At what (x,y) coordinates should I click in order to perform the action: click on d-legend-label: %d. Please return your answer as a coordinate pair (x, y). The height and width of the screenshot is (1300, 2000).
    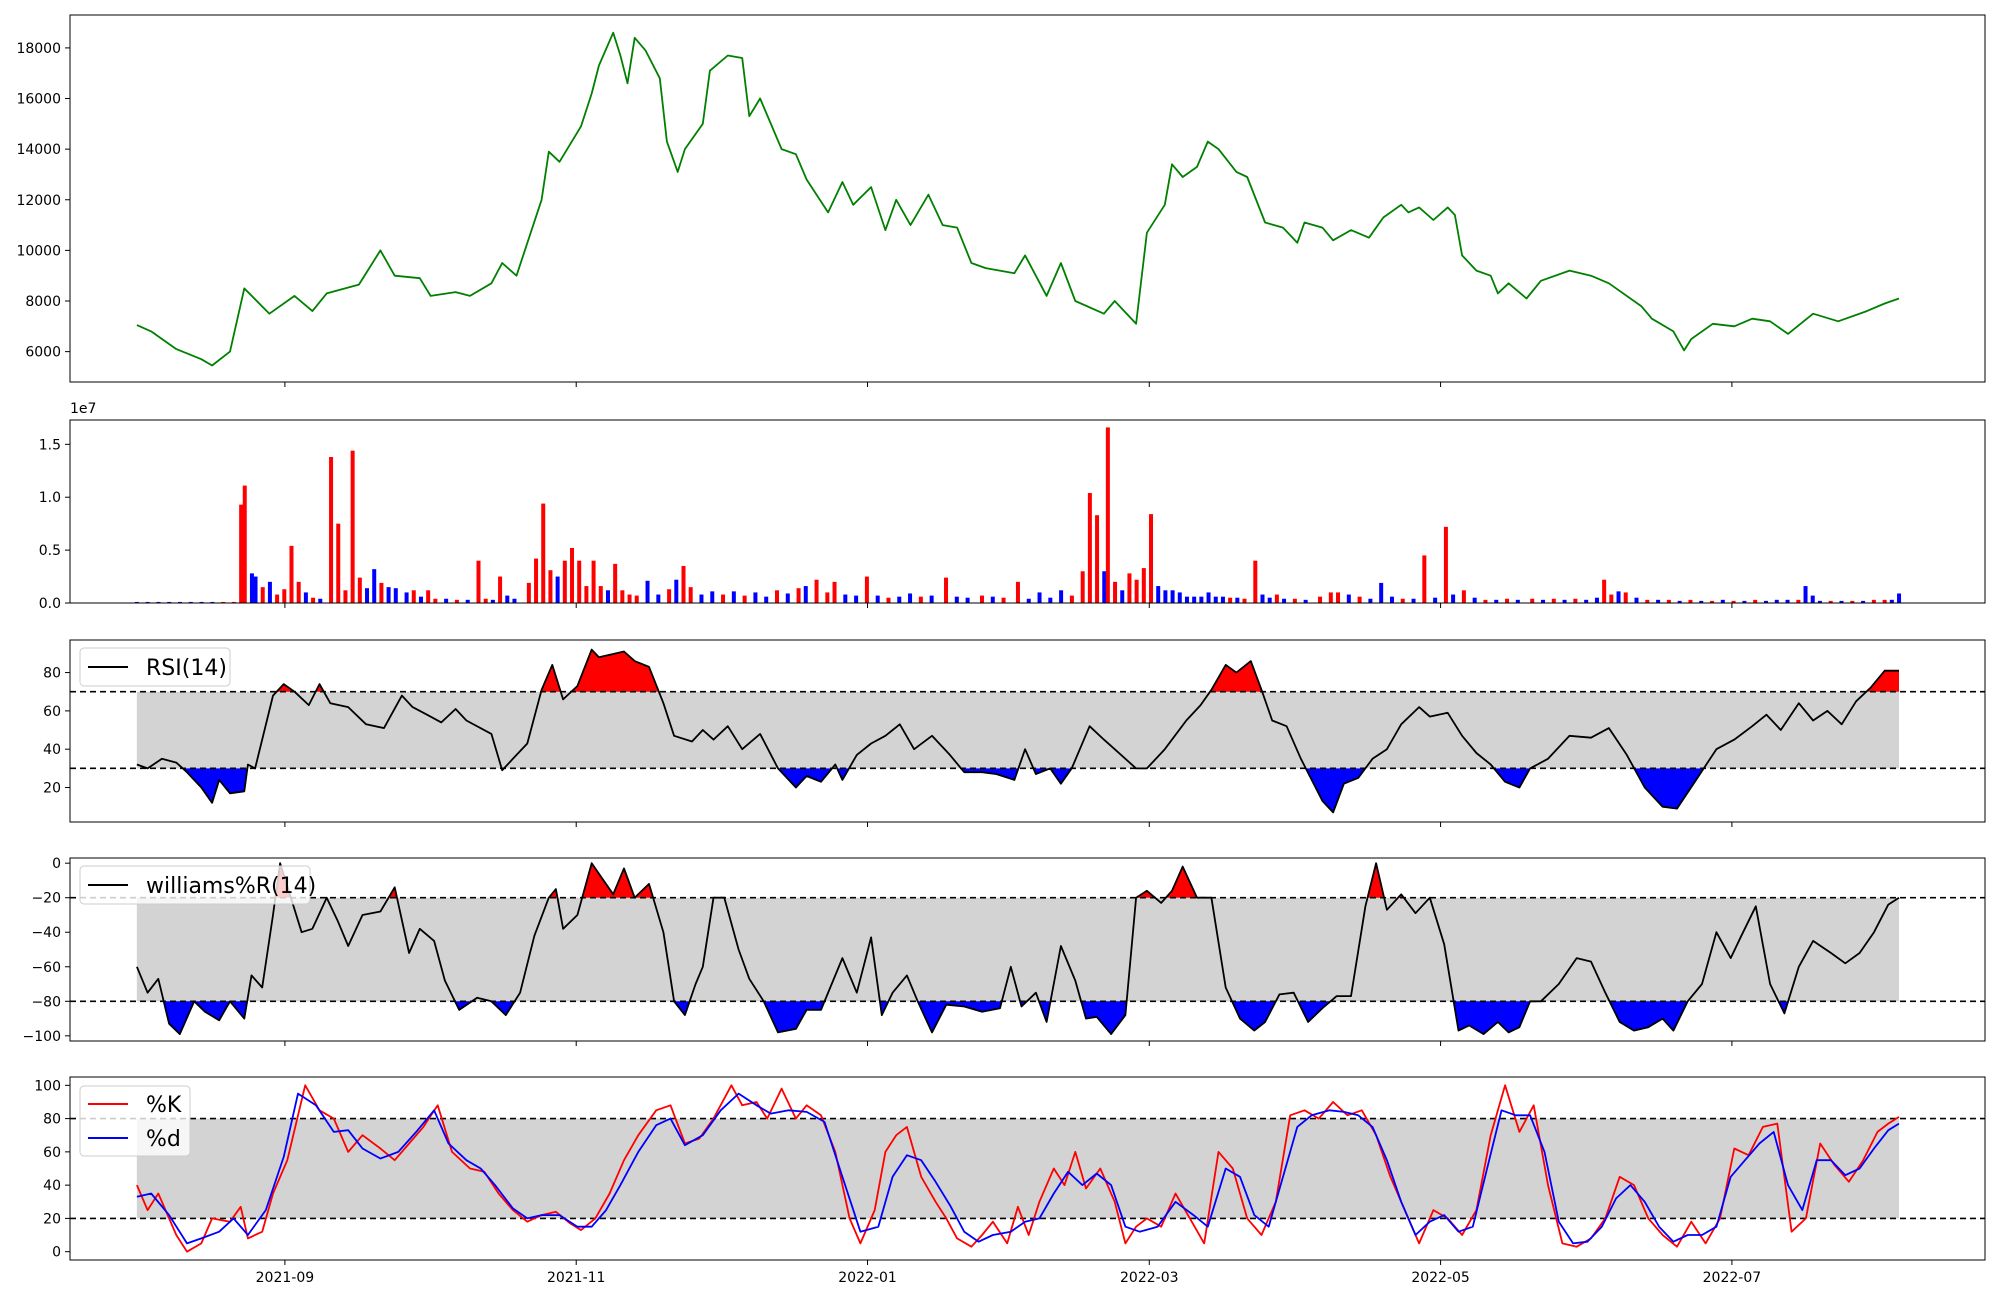
    Looking at the image, I should click on (163, 1139).